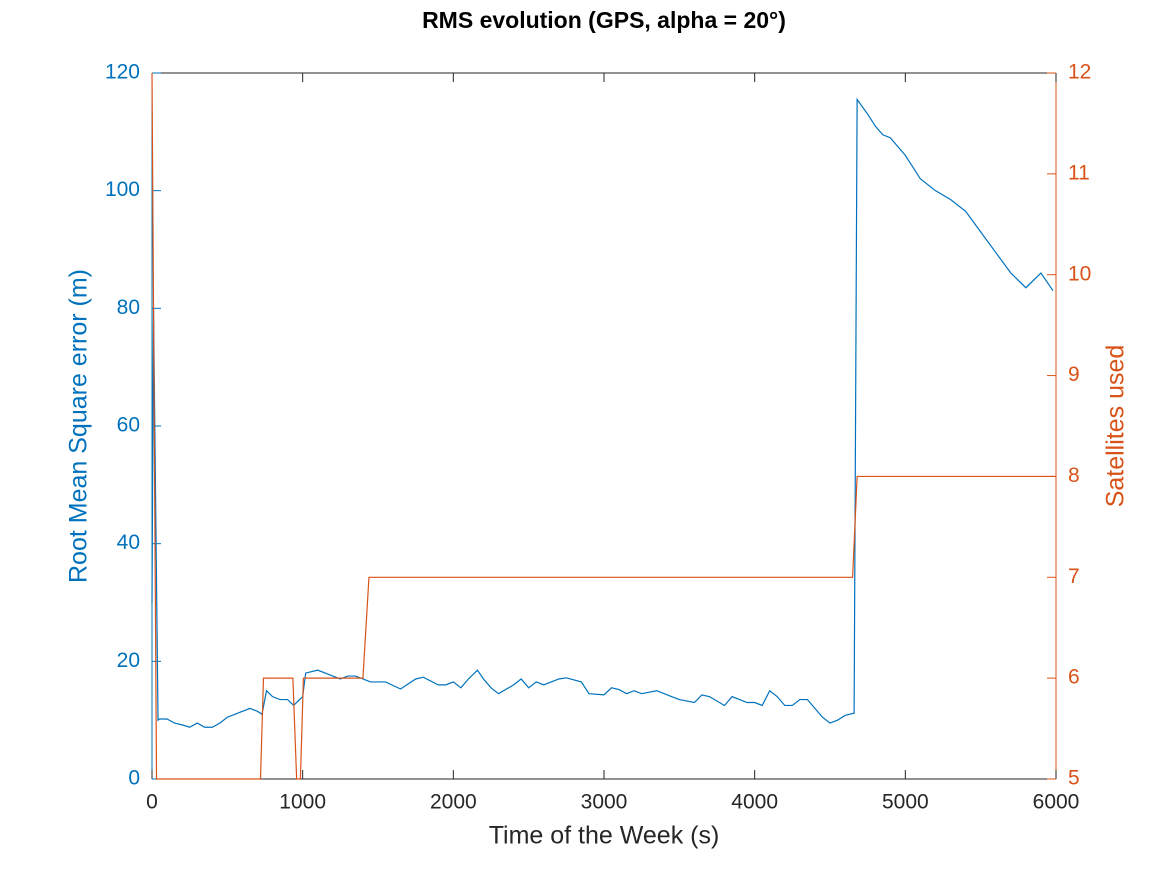  What do you see at coordinates (1074, 374) in the screenshot?
I see `y2-tick-label: 9` at bounding box center [1074, 374].